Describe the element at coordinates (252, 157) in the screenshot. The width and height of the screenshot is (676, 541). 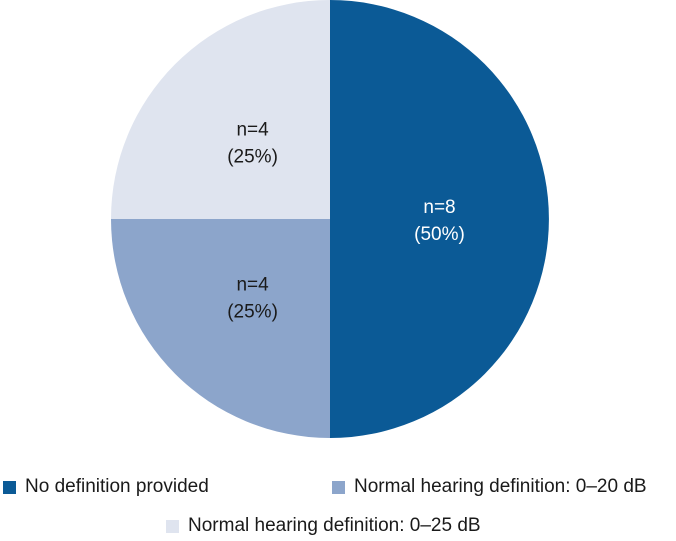
I see `slice-percent-label-normal-hearing-0-25: (25%)` at that location.